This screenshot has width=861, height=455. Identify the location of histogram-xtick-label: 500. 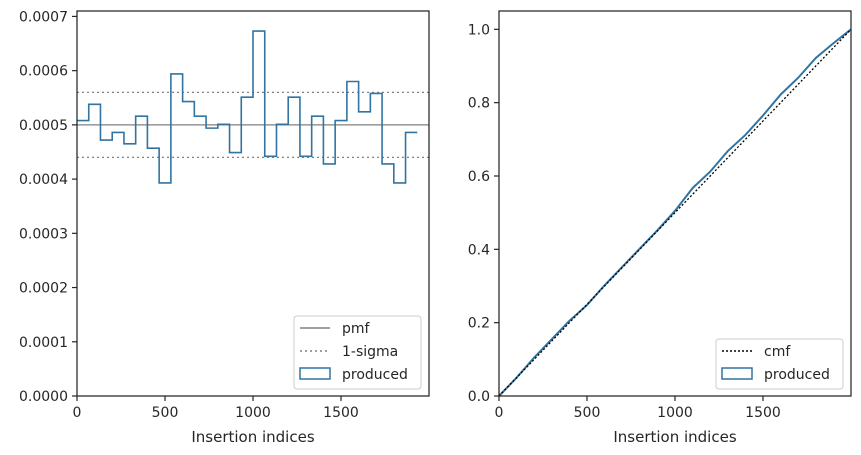
(165, 413).